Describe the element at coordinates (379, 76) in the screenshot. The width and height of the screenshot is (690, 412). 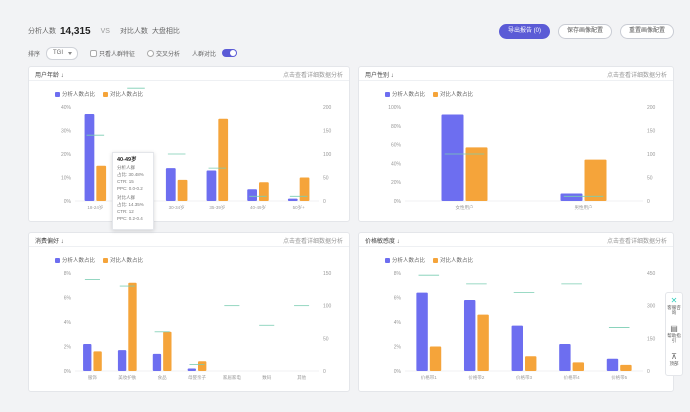
I see `panel-title: 用户性别 ↓` at that location.